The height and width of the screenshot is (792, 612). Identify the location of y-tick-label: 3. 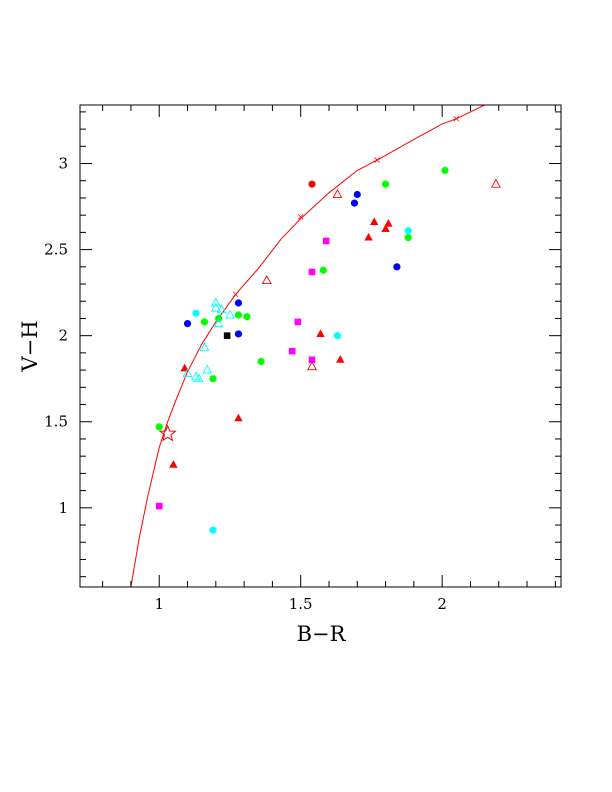
(63, 164).